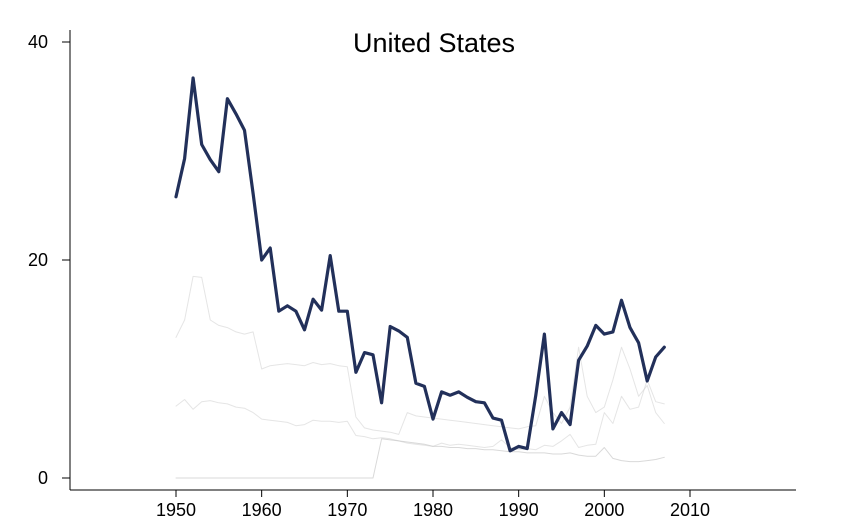 This screenshot has width=854, height=532. I want to click on x-tick-label: 1950, so click(176, 510).